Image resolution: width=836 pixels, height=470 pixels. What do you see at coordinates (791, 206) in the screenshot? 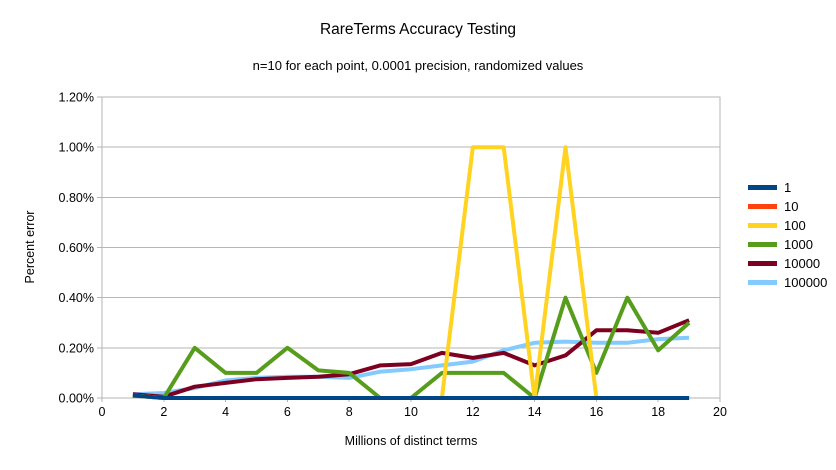
I see `legend-label: 10` at bounding box center [791, 206].